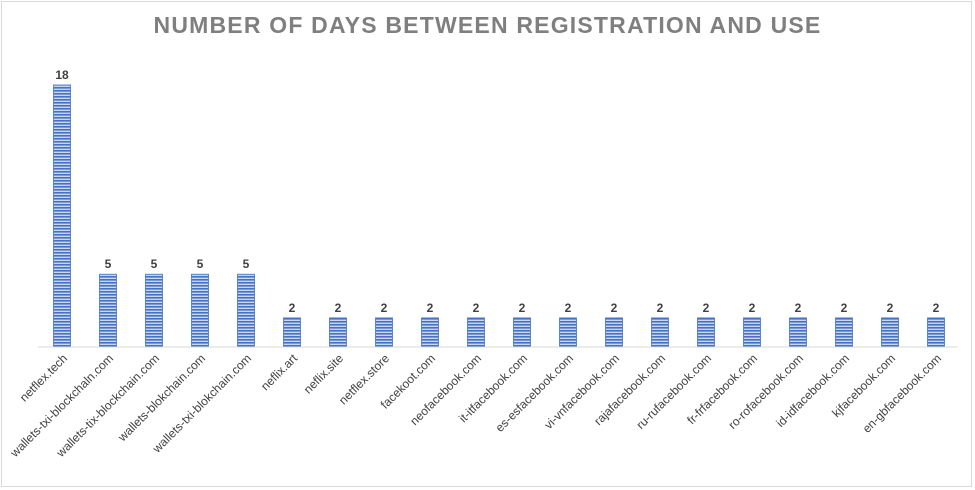 This screenshot has width=975, height=490. Describe the element at coordinates (292, 332) in the screenshot. I see `bar-neflix.art` at that location.